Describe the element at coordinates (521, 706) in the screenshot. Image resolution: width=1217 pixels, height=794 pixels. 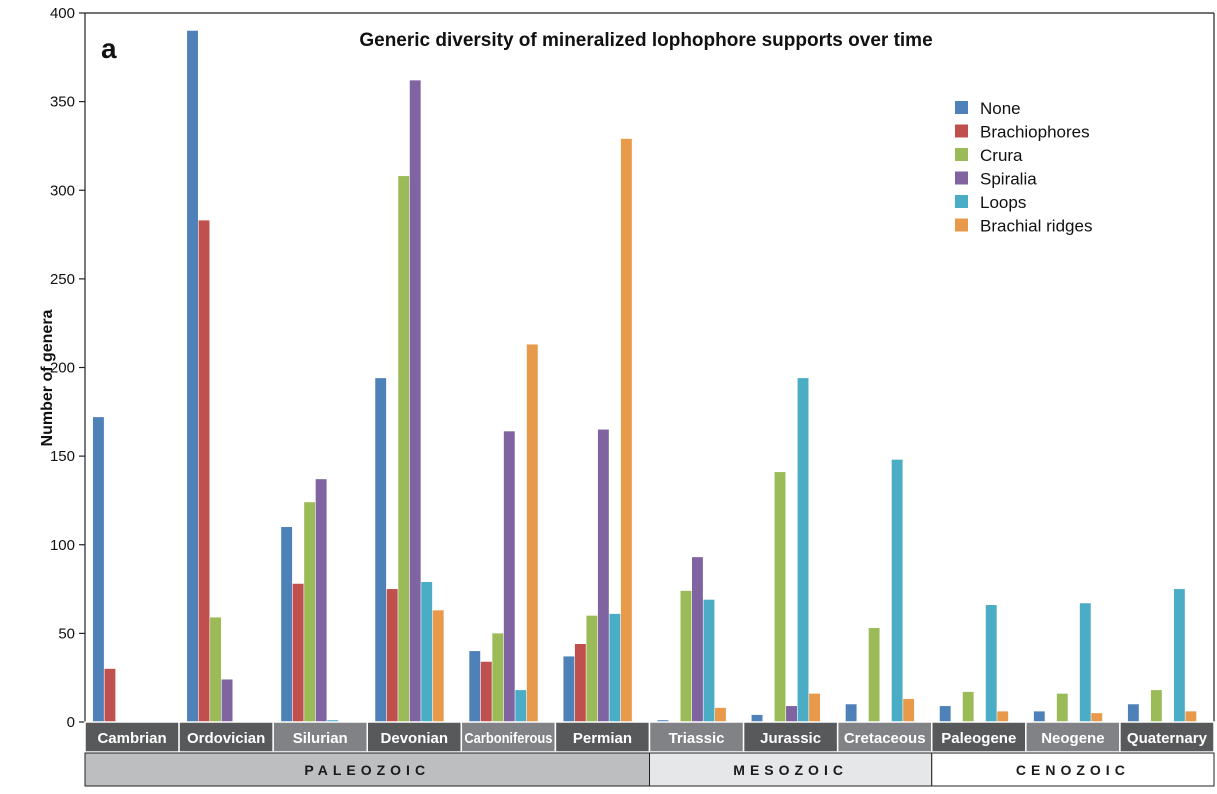
I see `bar-loops-carboniferous` at that location.